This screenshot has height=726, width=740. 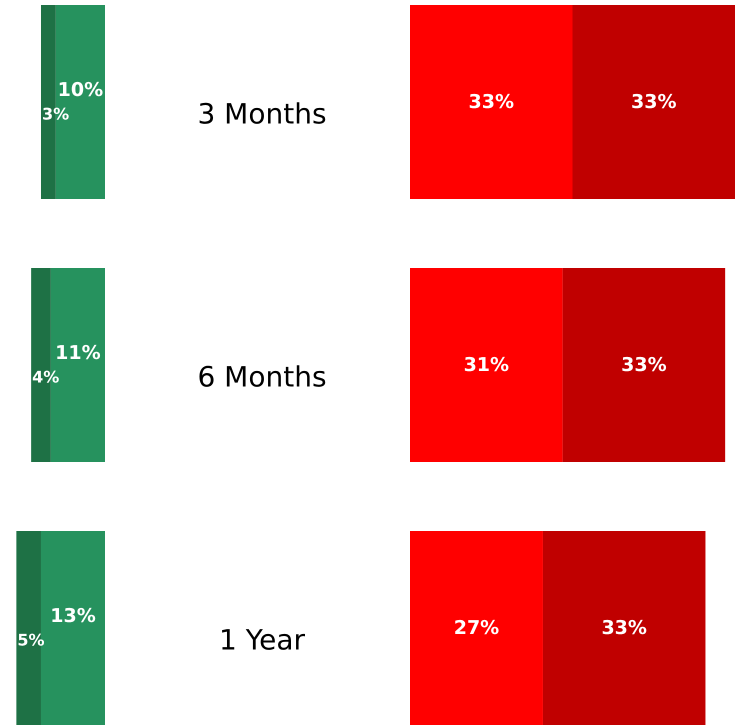 I want to click on data-label: 27%, so click(x=477, y=628).